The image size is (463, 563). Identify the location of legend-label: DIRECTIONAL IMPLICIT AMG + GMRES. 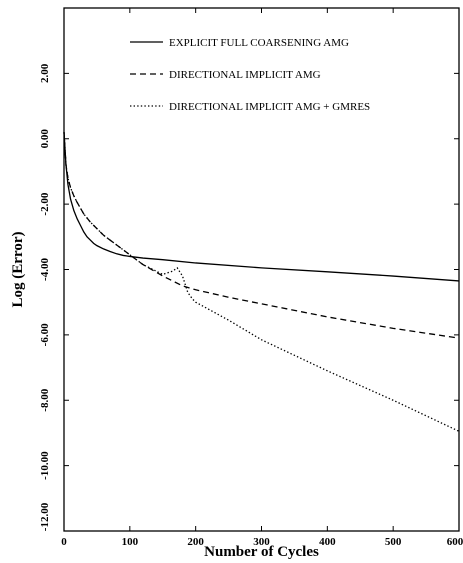
(269, 107).